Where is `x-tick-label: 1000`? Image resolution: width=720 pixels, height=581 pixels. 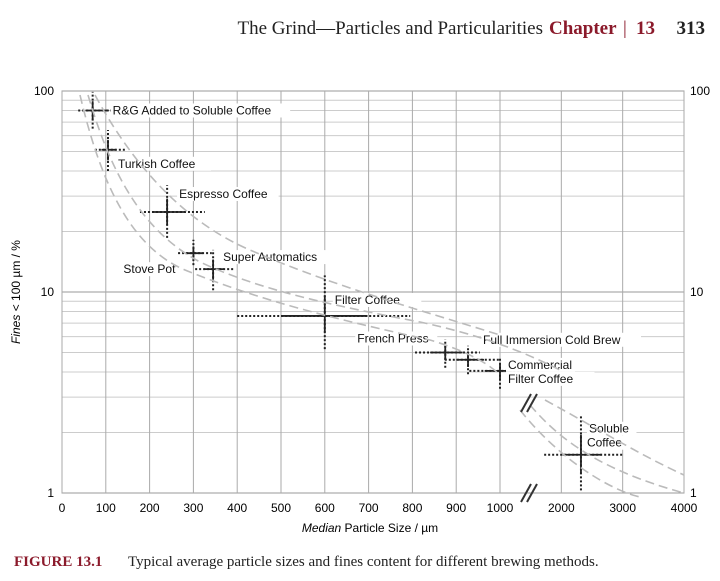
x-tick-label: 1000 is located at coordinates (500, 508).